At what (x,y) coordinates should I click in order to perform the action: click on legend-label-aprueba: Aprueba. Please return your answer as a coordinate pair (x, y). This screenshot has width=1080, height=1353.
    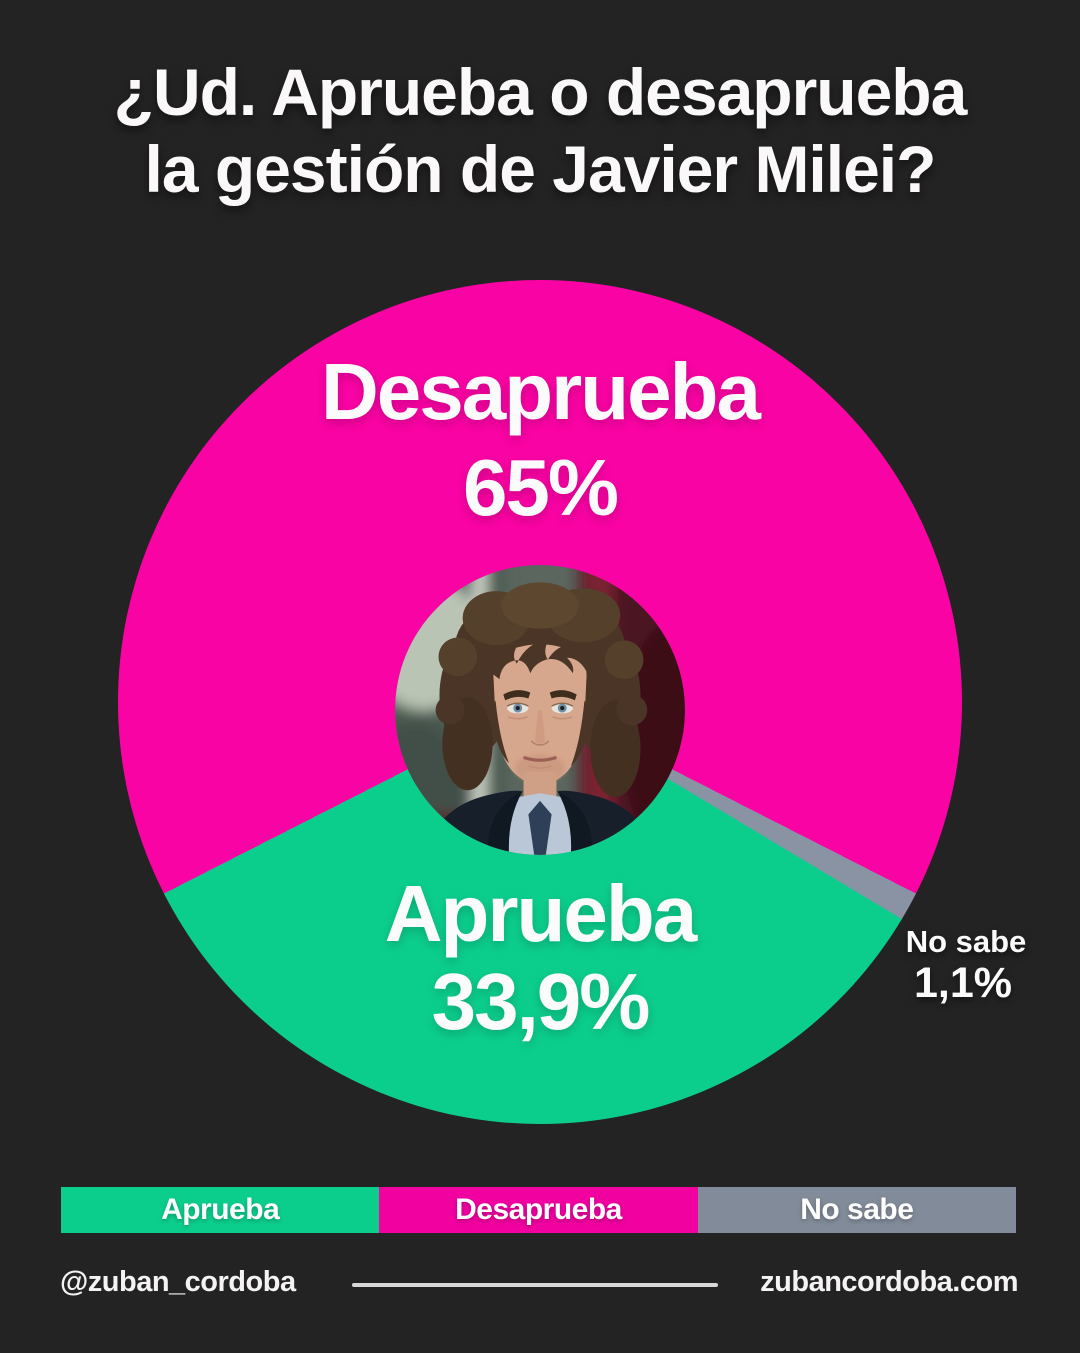
    Looking at the image, I should click on (220, 1209).